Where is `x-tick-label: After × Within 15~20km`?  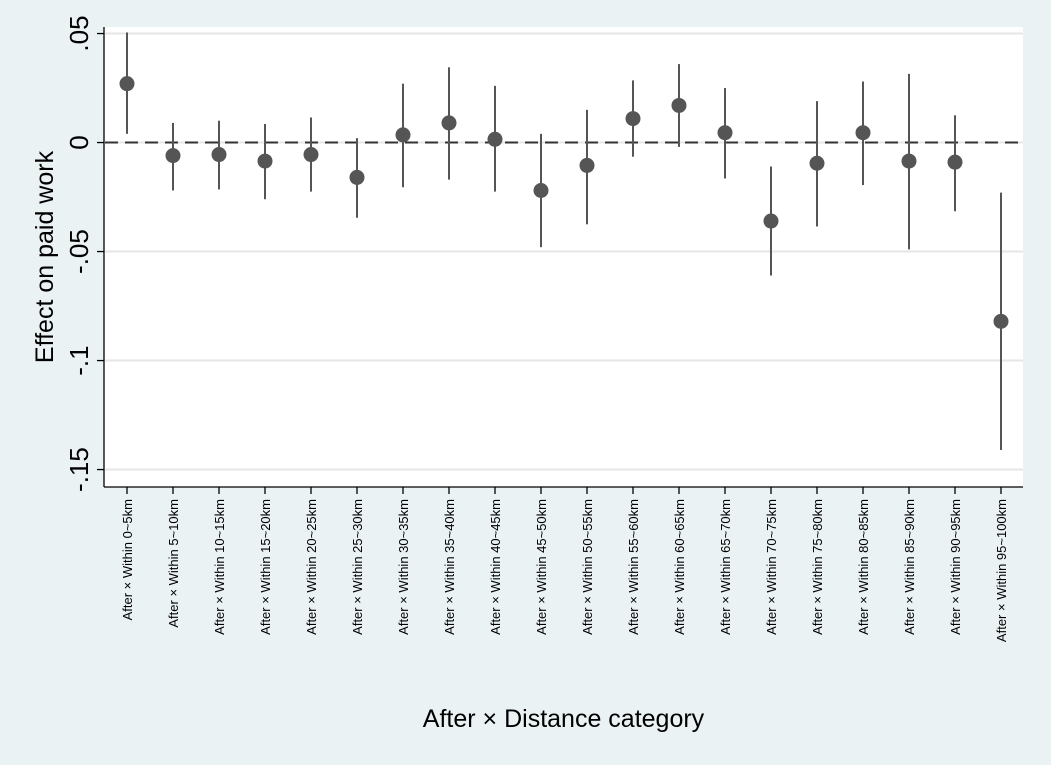
x-tick-label: After × Within 15~20km is located at coordinates (265, 567).